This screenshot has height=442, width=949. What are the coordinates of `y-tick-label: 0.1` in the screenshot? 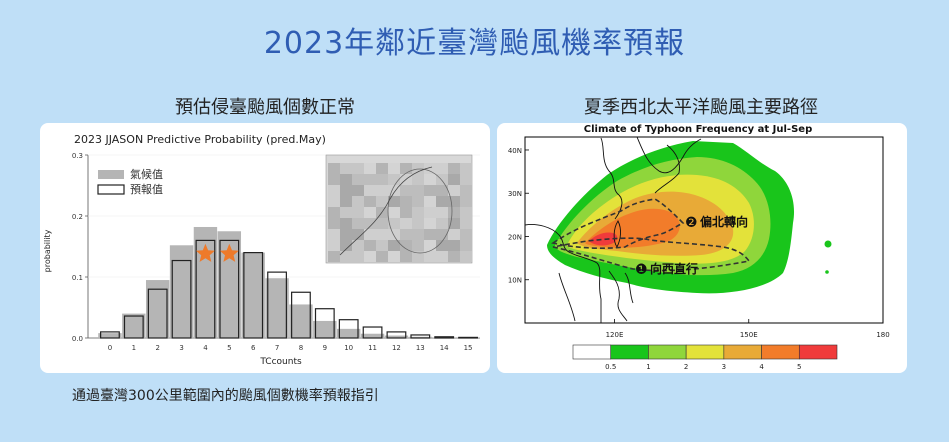 It's located at (77, 278).